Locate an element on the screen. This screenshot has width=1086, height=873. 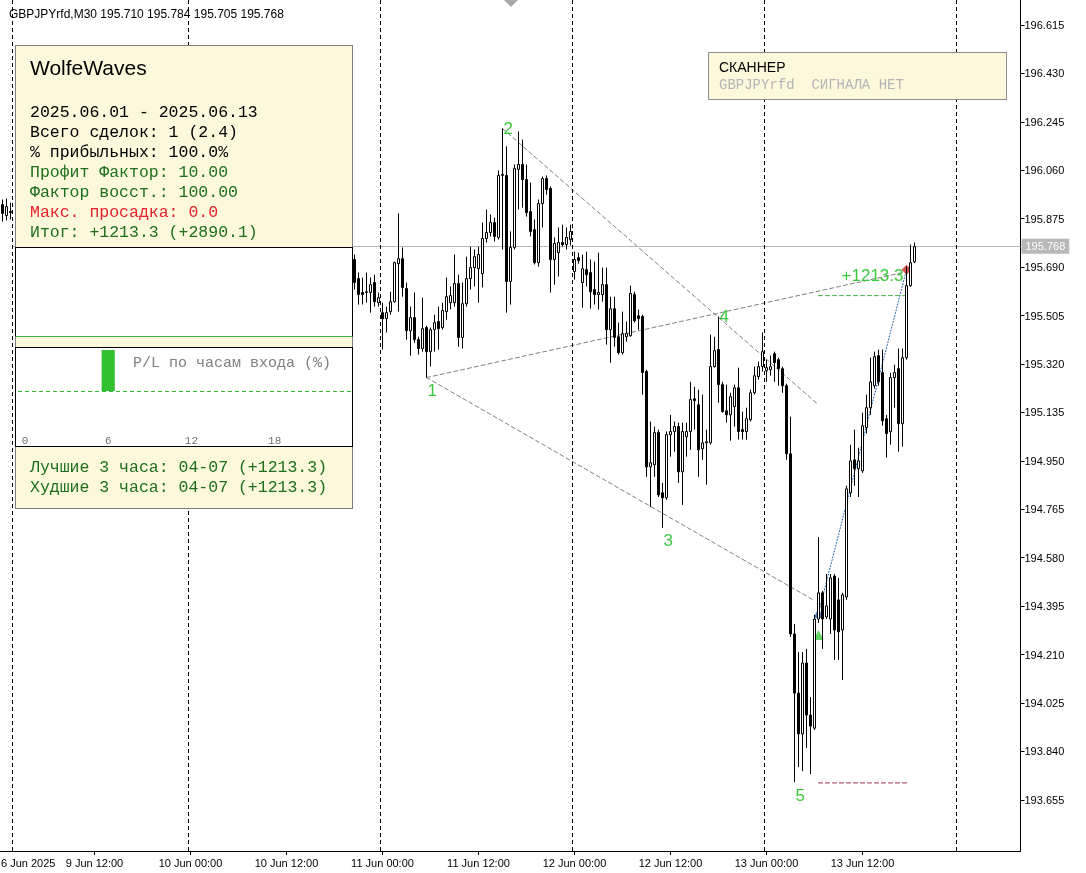
x-tick-label: 10 Jun 00:00 is located at coordinates (190, 862).